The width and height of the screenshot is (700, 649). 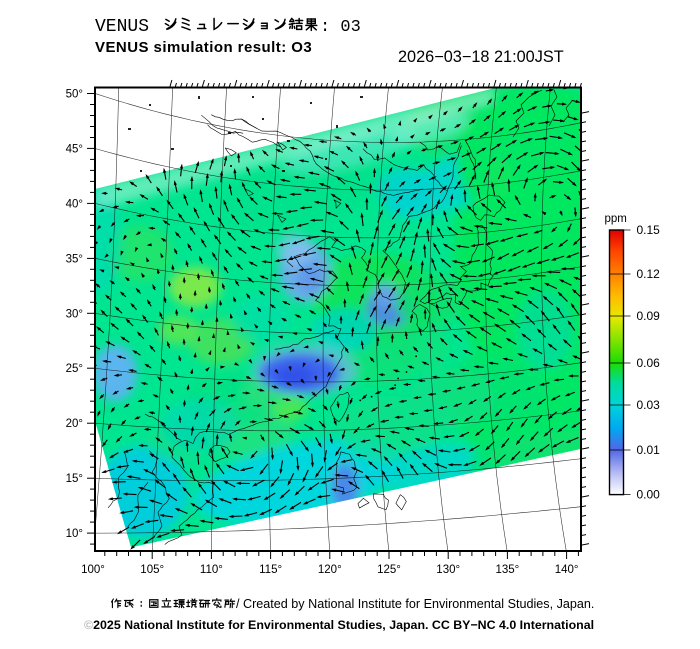 I want to click on svg-text: 130°, so click(x=448, y=570).